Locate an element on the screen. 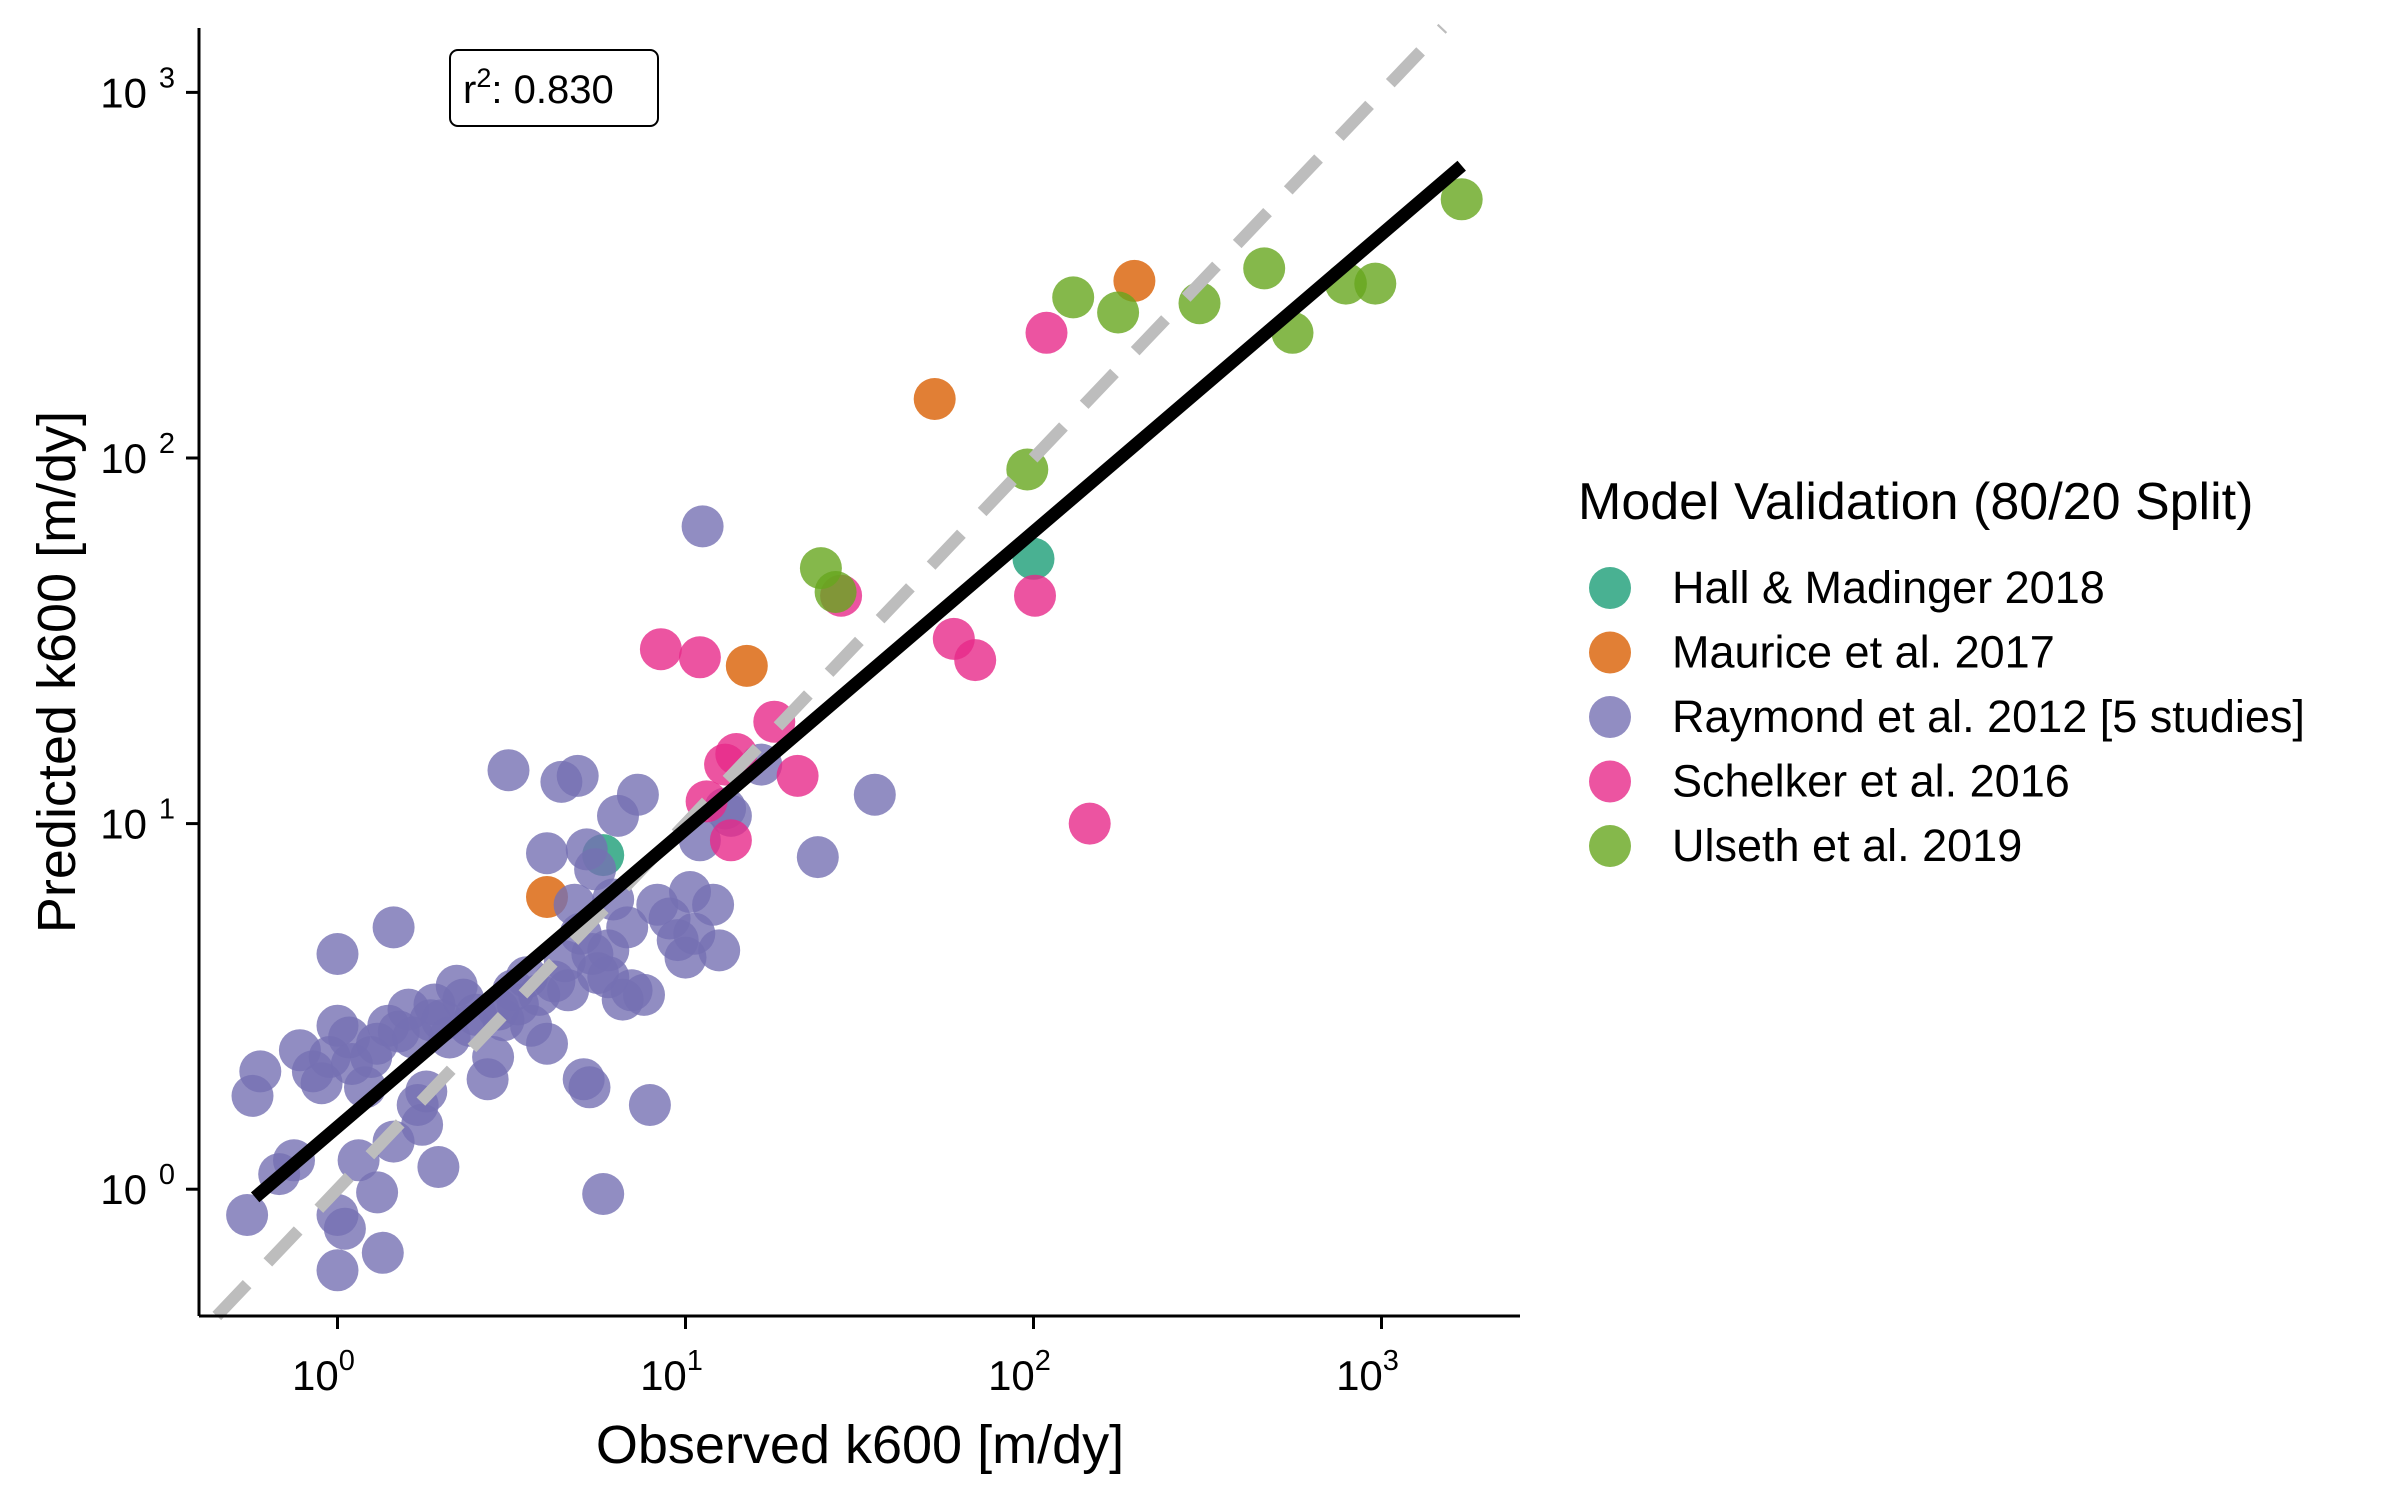 The width and height of the screenshot is (2400, 1505). x-tick-label: 10¹ is located at coordinates (671, 1372).